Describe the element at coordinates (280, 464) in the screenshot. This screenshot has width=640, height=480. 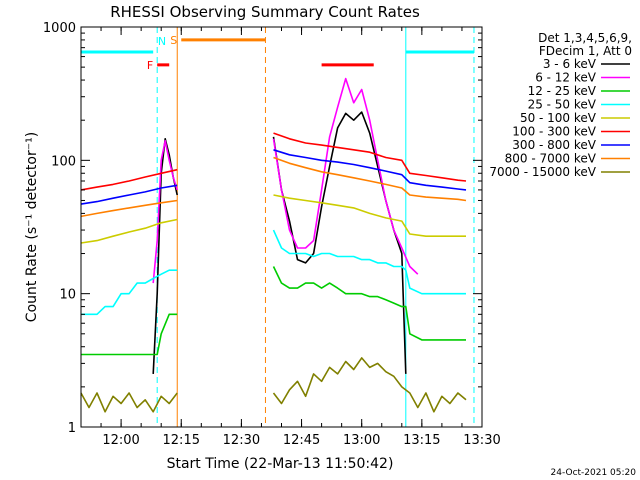
I see `x-axis-label: Start Time (22-Mar-13 11:50:42)` at that location.